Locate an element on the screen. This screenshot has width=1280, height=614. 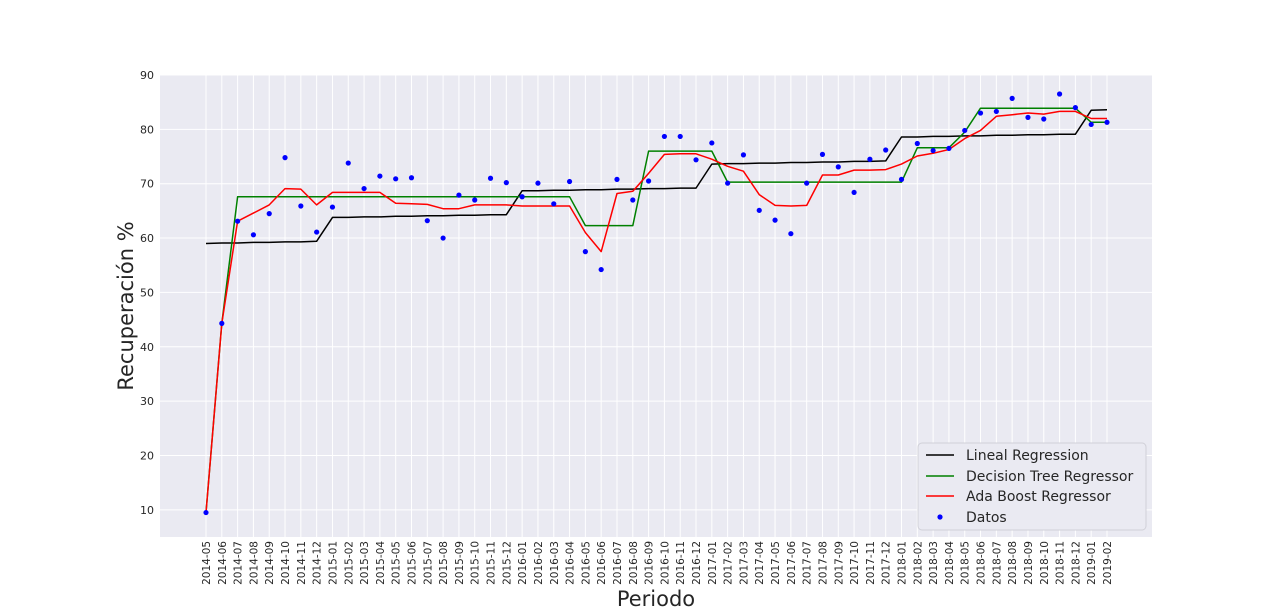
x-tick-label: 2018-07 is located at coordinates (997, 563).